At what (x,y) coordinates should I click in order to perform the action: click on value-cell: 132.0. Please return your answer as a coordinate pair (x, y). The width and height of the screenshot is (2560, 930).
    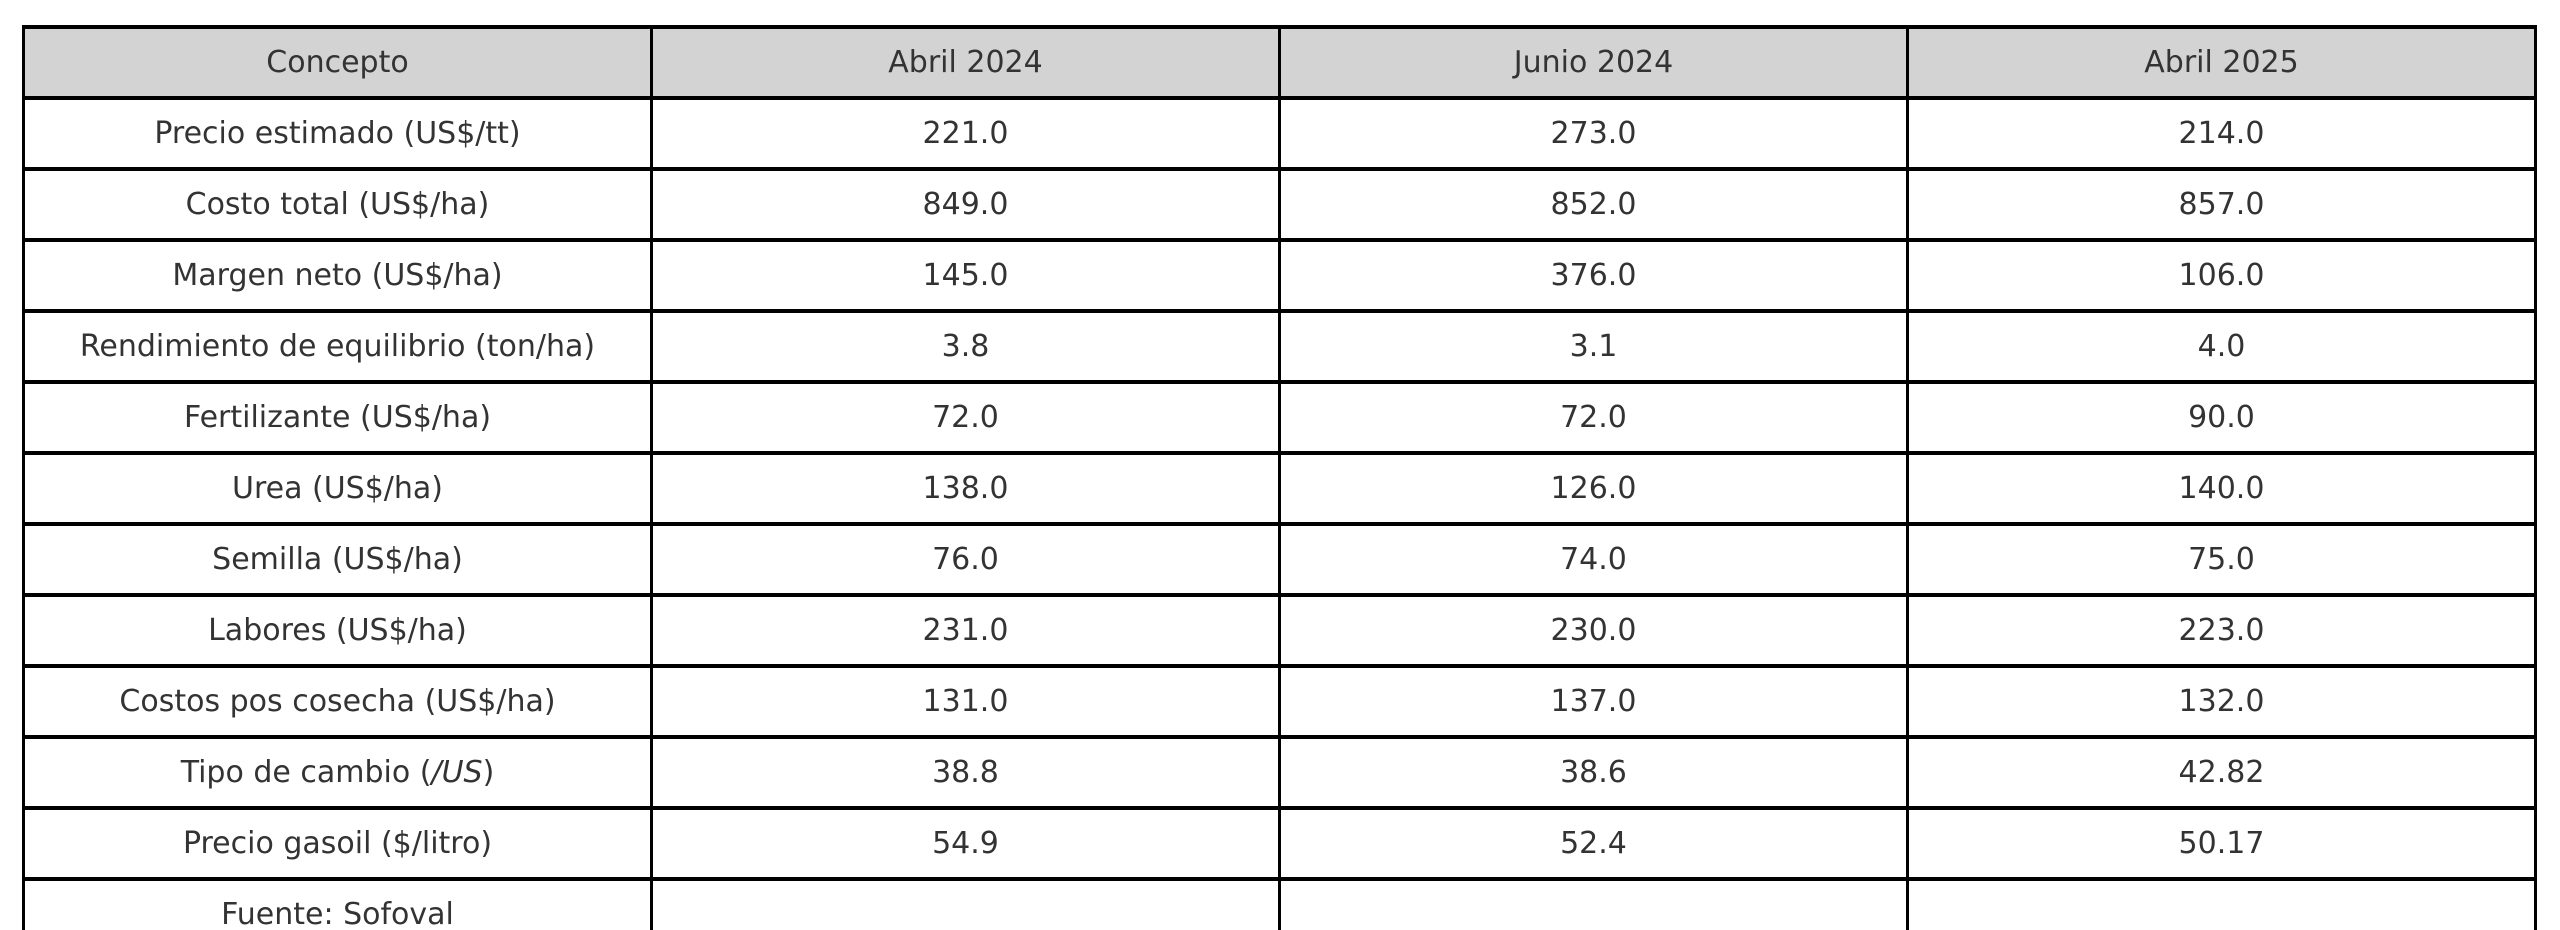
    Looking at the image, I should click on (2221, 701).